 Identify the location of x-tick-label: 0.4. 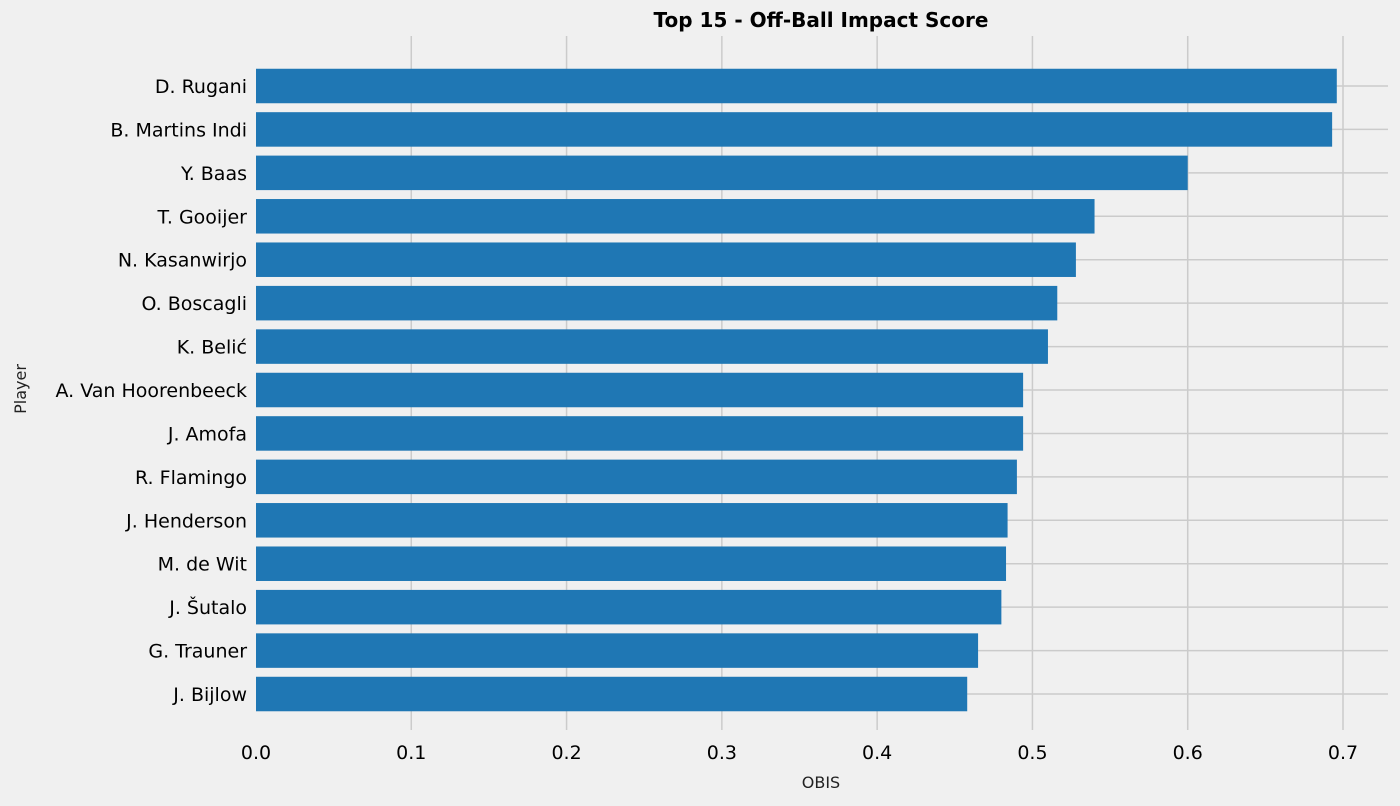
(877, 753).